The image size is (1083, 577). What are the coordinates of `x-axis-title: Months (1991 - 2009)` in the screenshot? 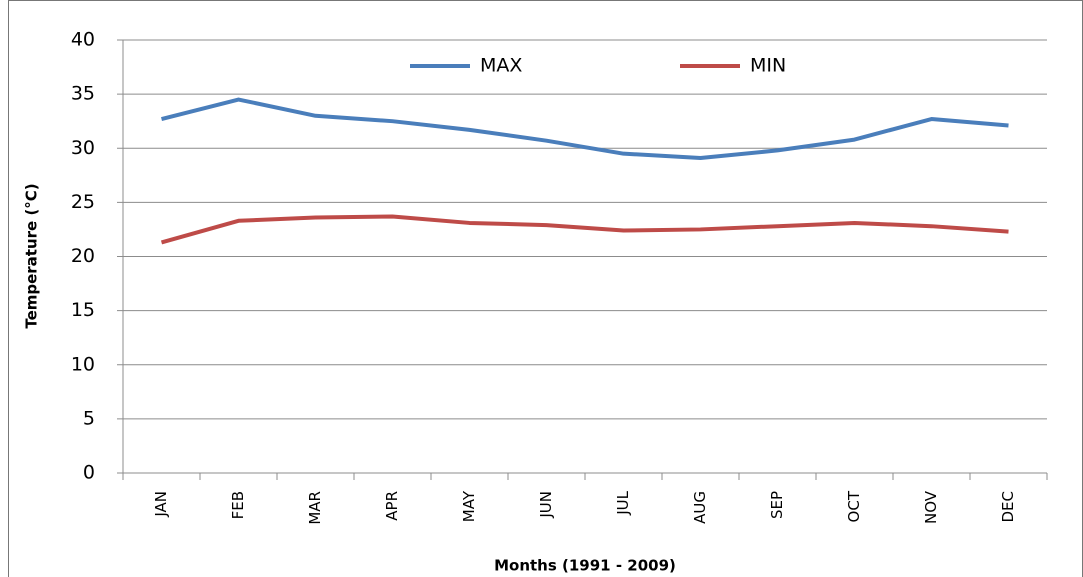 It's located at (585, 566).